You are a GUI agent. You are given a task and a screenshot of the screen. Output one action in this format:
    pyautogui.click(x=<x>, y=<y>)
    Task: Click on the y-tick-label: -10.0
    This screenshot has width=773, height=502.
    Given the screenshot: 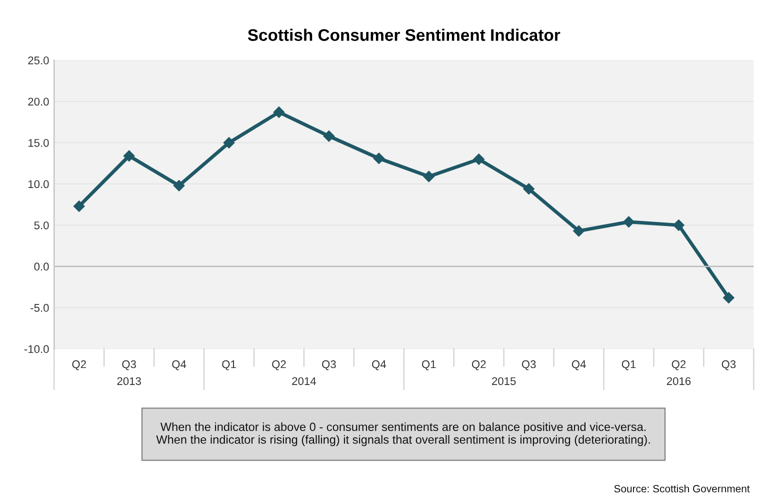 What is the action you would take?
    pyautogui.click(x=36, y=349)
    